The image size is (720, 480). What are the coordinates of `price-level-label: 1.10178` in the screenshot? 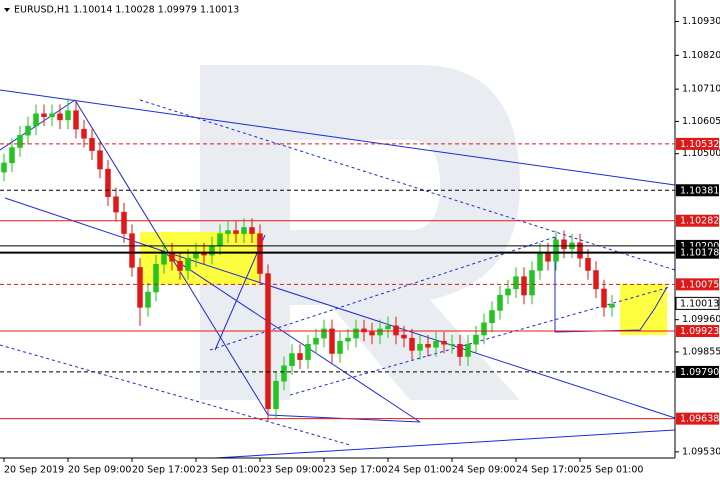 It's located at (699, 253).